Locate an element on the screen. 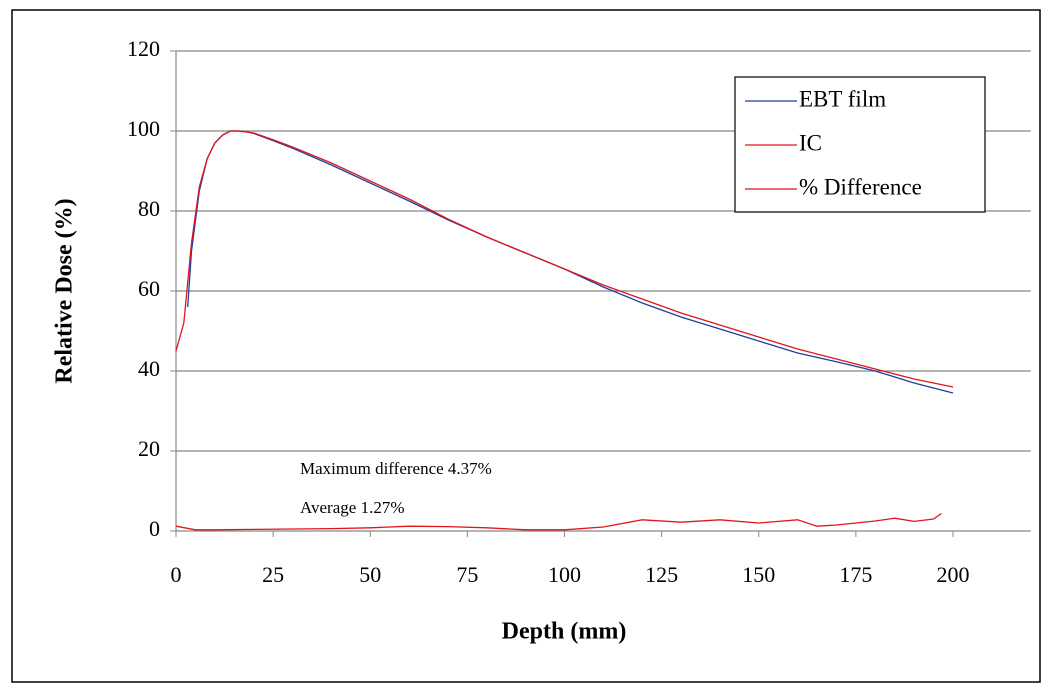  x-tick-label: 0 is located at coordinates (176, 574).